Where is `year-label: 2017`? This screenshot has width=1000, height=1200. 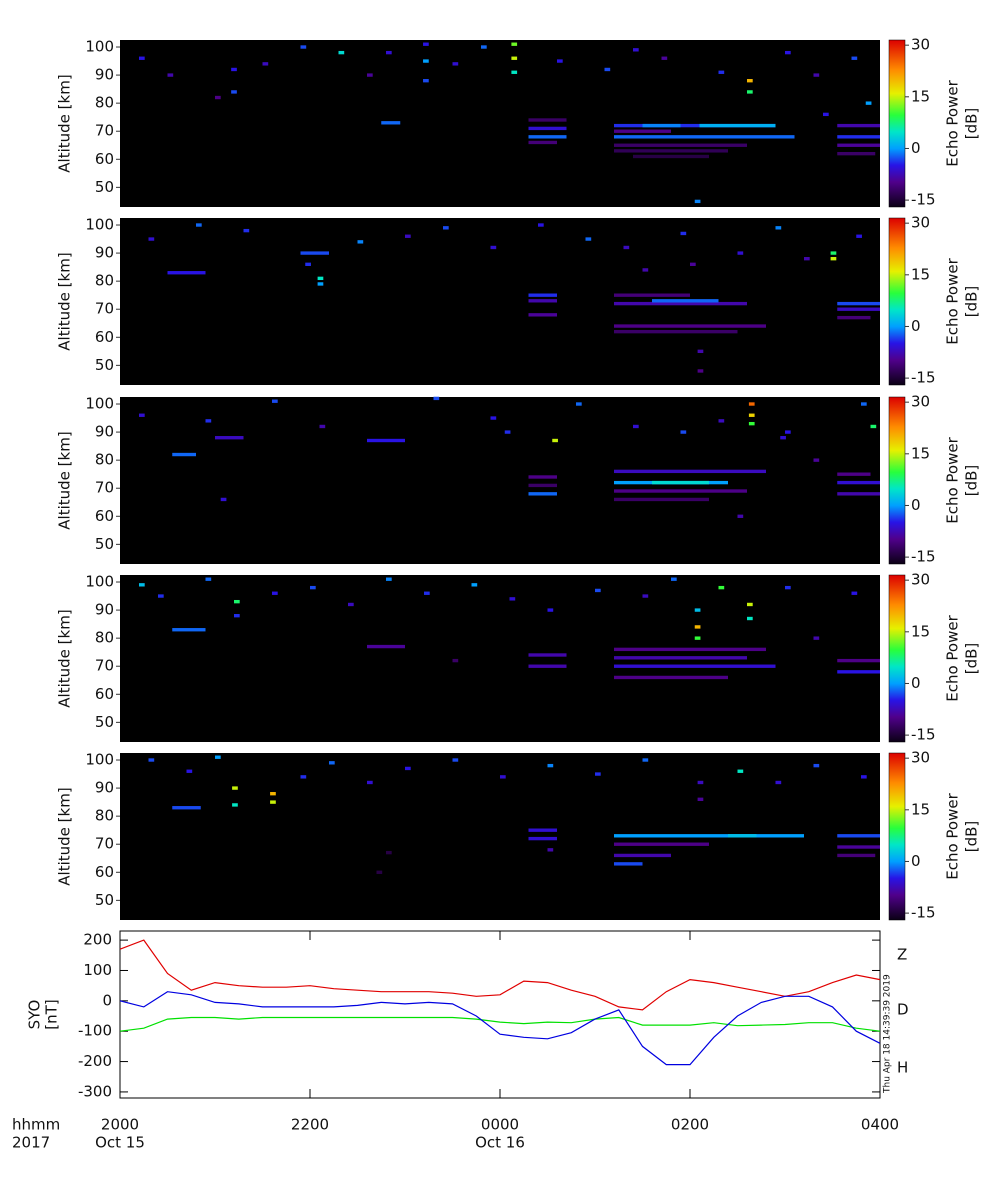 year-label: 2017 is located at coordinates (31, 1143).